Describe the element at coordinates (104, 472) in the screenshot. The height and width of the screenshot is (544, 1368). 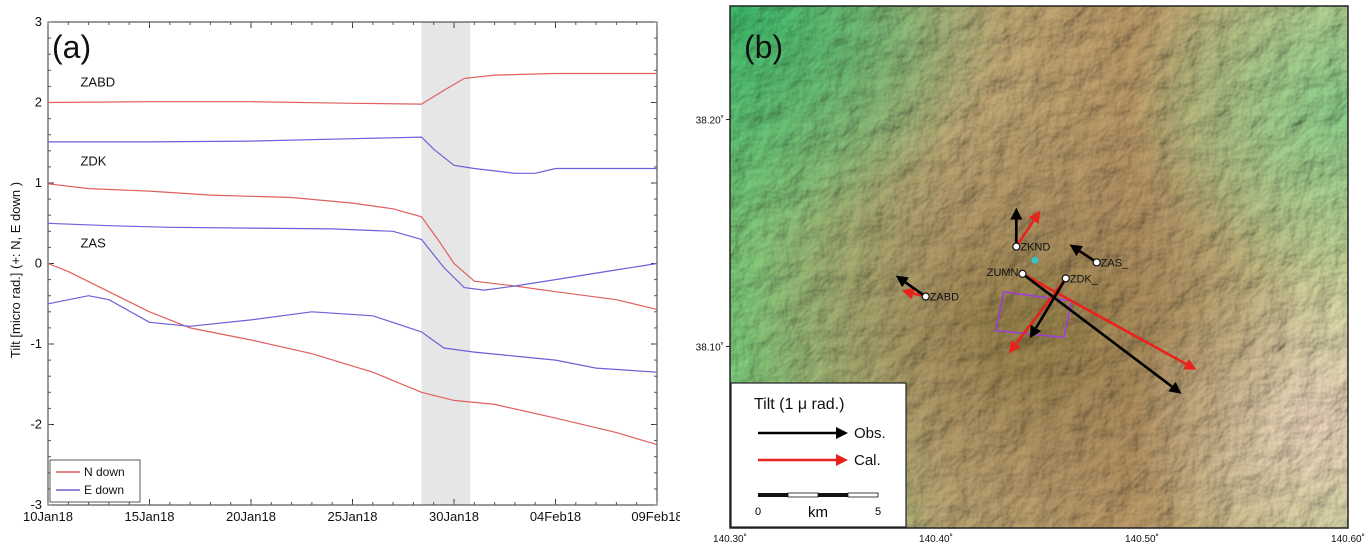
I see `legend-entry-label: N down` at that location.